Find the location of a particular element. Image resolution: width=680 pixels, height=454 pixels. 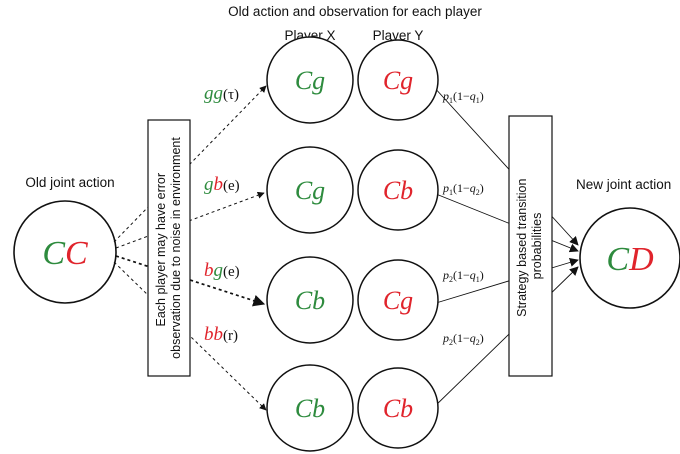

prob-end-3: ) is located at coordinates (482, 275).